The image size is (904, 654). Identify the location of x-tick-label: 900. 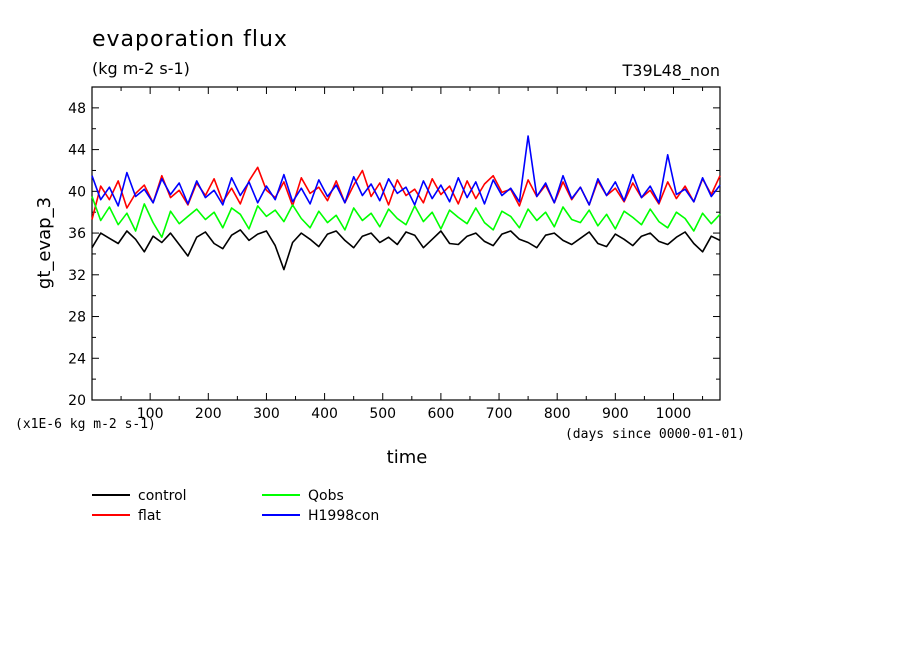
(615, 414).